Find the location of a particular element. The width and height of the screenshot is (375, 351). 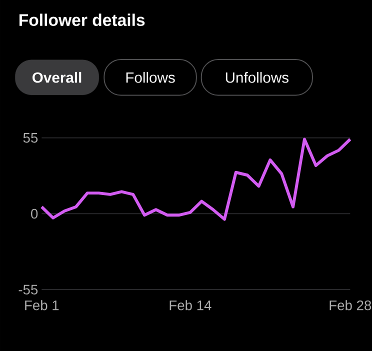

y-tick-label: -55 is located at coordinates (28, 289).